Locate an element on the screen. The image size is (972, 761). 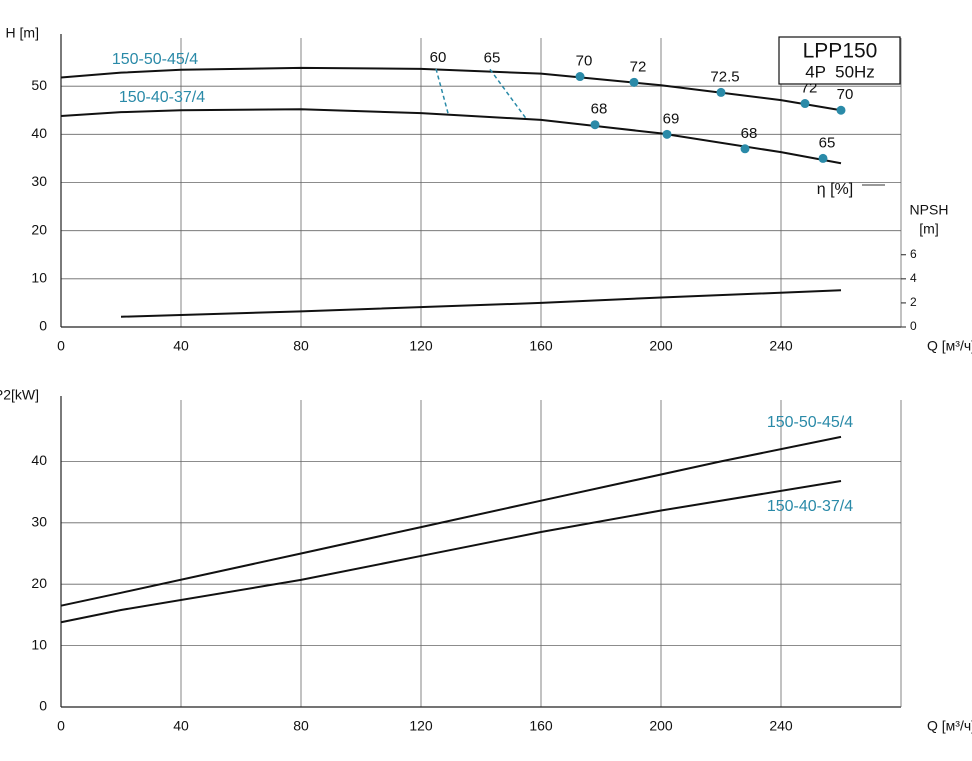
title-box is located at coordinates (839, 60).